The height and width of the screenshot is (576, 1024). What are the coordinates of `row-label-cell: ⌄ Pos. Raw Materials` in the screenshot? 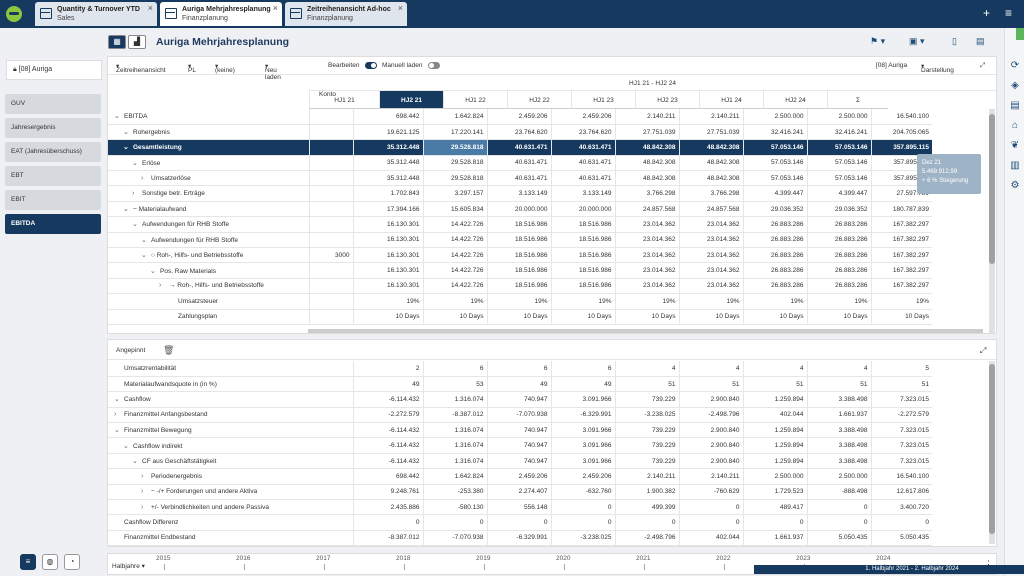 It's located at (208, 270).